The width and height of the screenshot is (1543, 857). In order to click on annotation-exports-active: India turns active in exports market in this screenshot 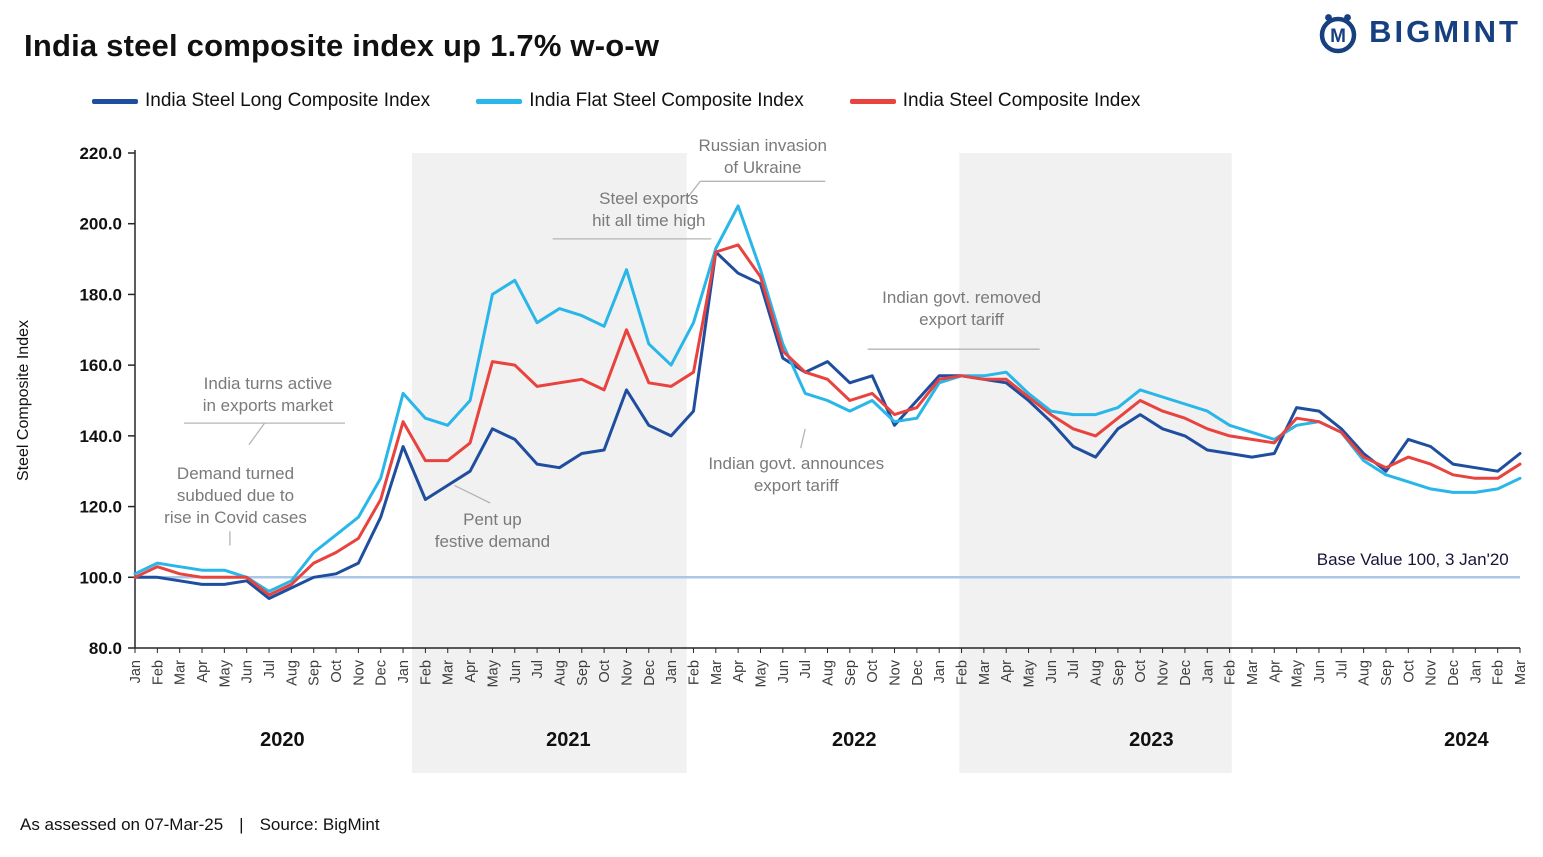, I will do `click(268, 395)`.